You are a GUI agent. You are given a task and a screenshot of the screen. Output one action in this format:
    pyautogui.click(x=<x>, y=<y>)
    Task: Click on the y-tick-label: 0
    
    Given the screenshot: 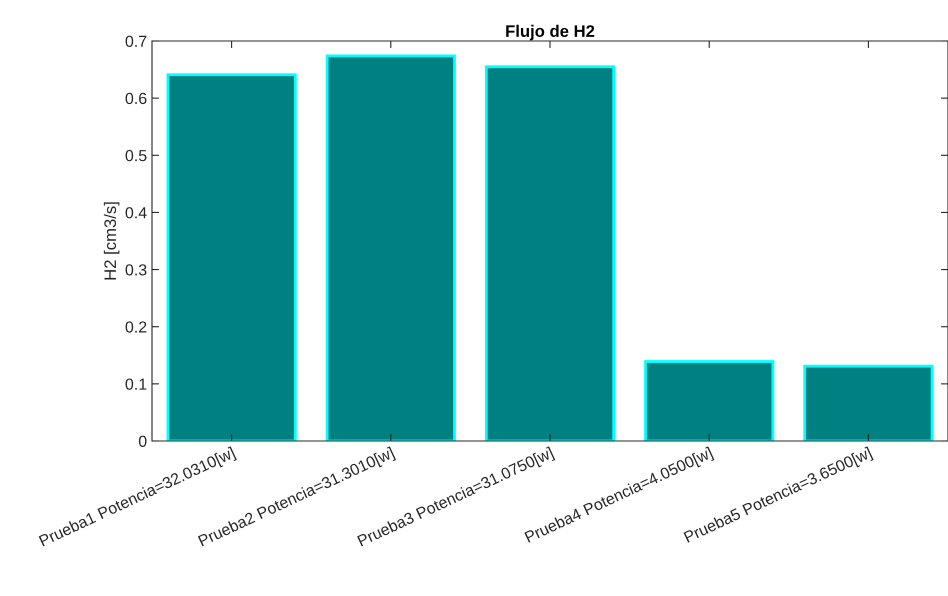 What is the action you would take?
    pyautogui.click(x=142, y=441)
    